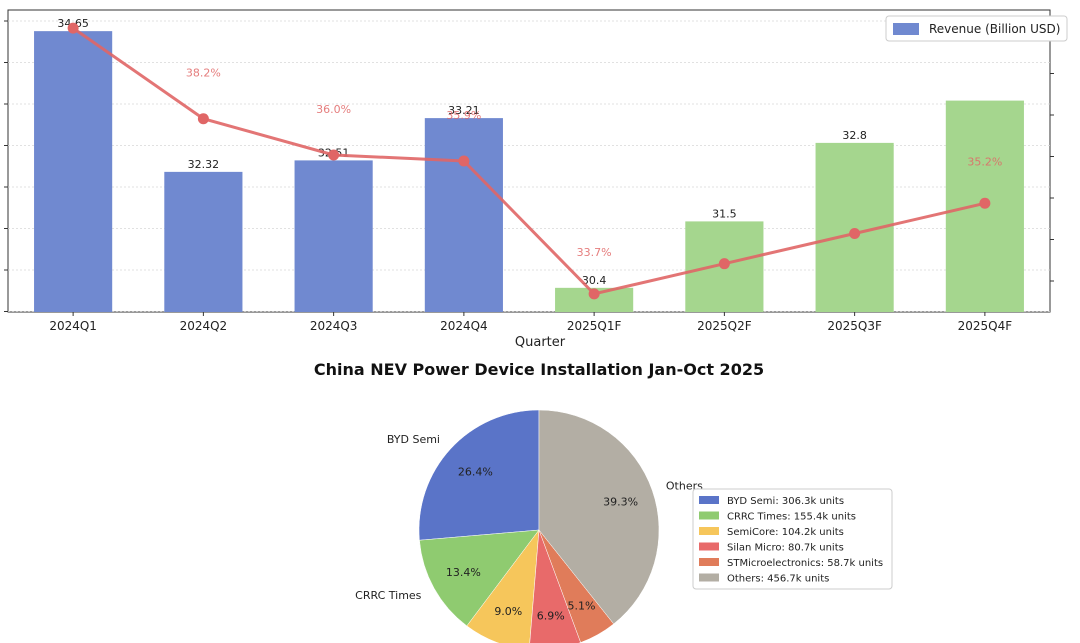 The height and width of the screenshot is (643, 1080). What do you see at coordinates (6, 166) in the screenshot?
I see `left-axis-ticks` at bounding box center [6, 166].